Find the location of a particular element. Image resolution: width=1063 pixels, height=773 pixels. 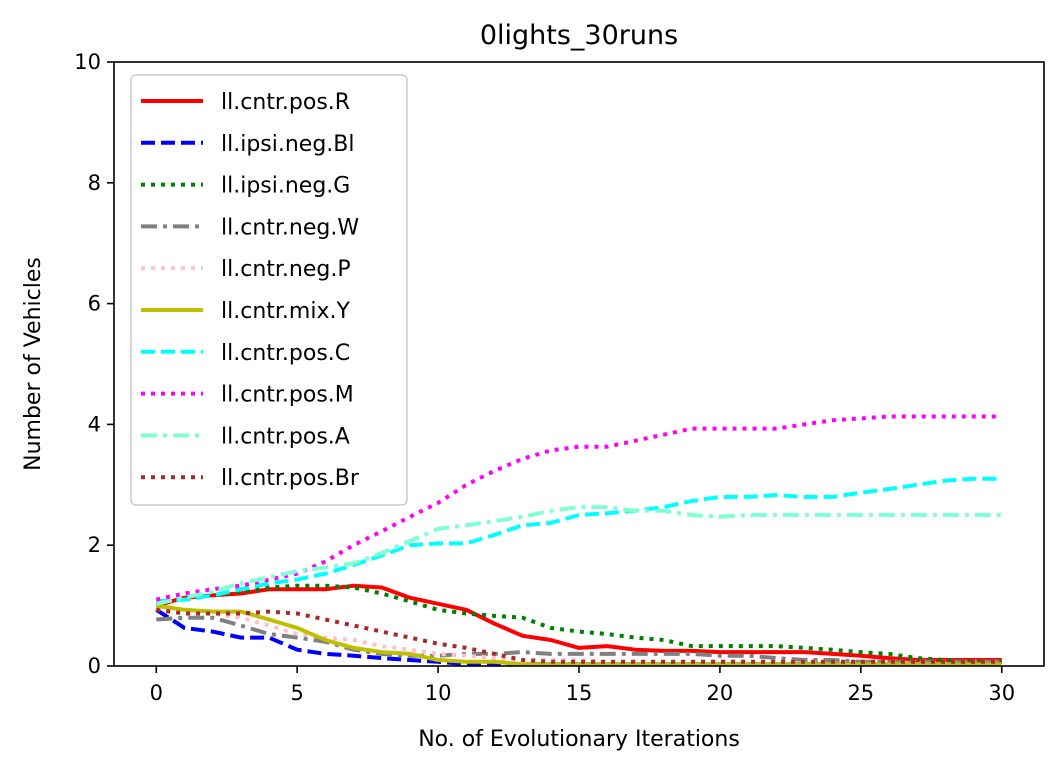

y-axis-label: Number of Vehicles is located at coordinates (33, 364).